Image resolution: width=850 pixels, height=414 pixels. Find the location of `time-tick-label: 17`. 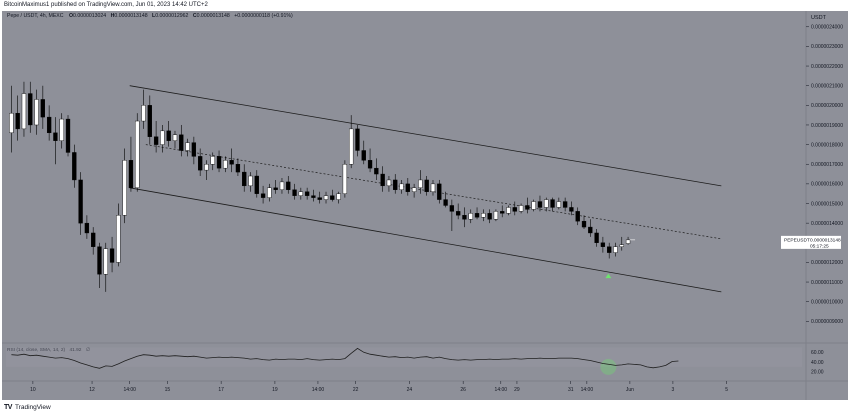

time-tick-label: 17 is located at coordinates (221, 390).